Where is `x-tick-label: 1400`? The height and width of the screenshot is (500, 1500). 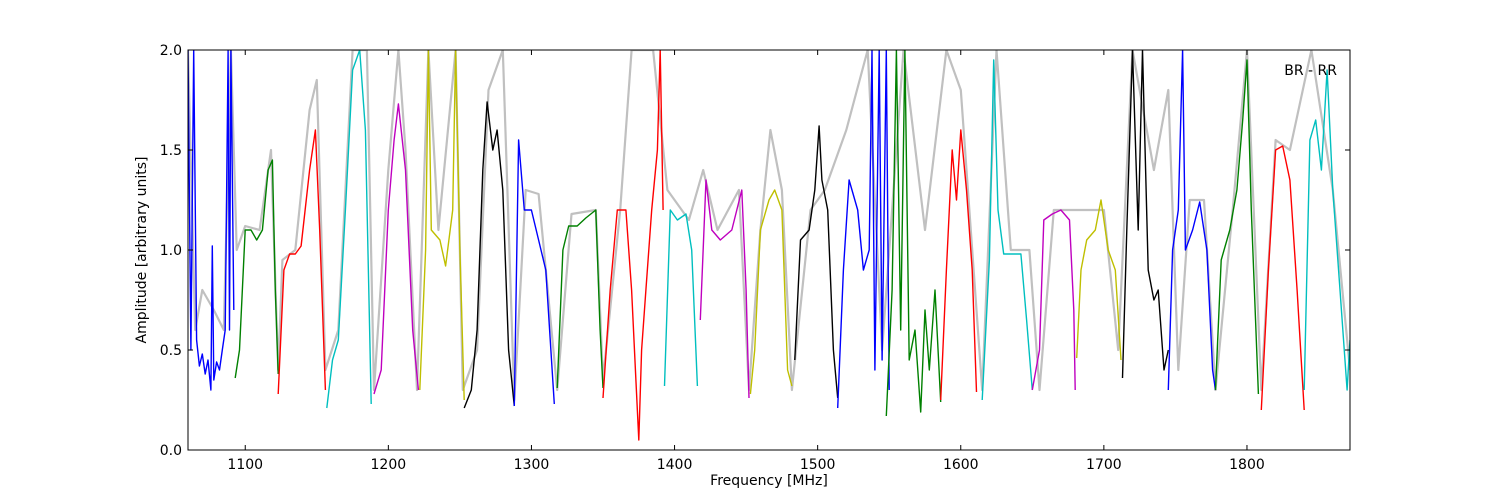 x-tick-label: 1400 is located at coordinates (675, 465).